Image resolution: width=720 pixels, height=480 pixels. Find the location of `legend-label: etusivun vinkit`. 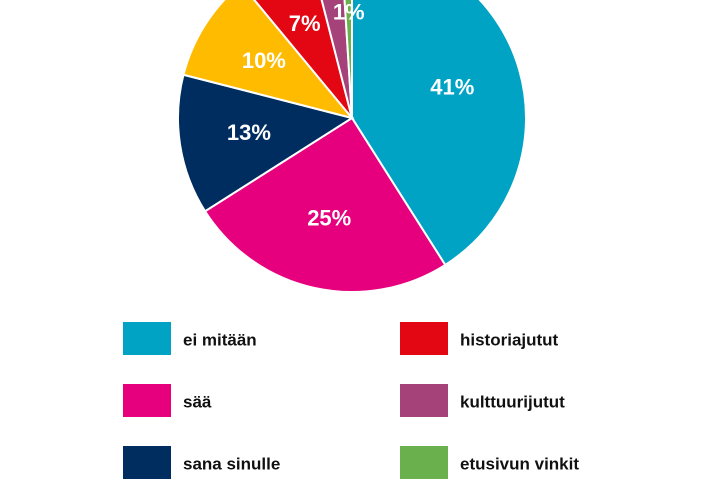

legend-label: etusivun vinkit is located at coordinates (519, 463).